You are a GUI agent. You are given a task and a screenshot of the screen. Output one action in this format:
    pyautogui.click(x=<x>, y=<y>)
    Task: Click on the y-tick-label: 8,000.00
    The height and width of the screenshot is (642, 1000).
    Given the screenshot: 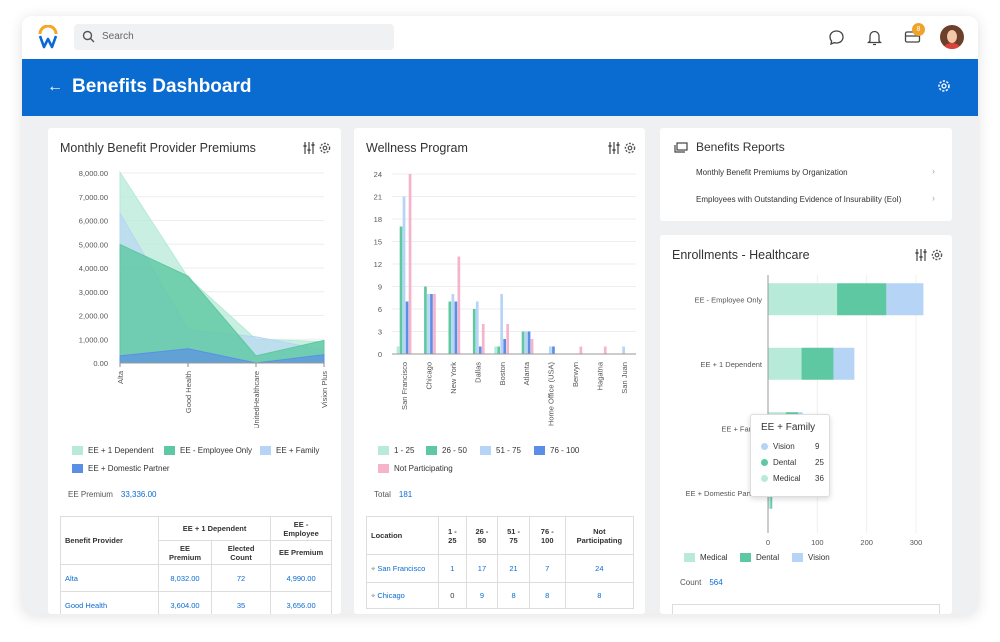 What is the action you would take?
    pyautogui.click(x=93, y=173)
    